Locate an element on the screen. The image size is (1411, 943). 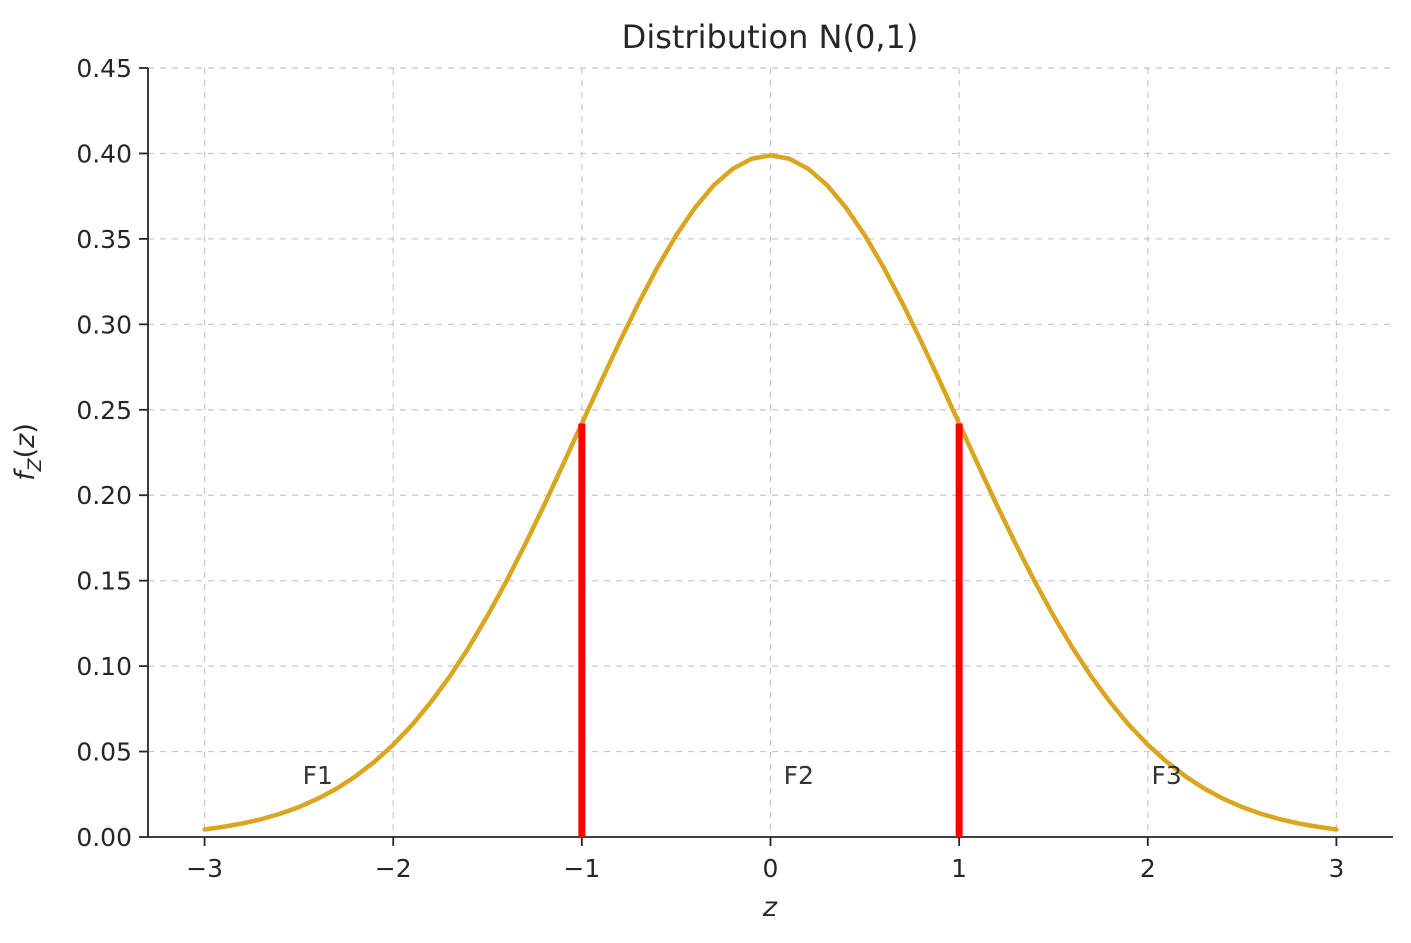
y-tick-label: 0.35 is located at coordinates (104, 239).